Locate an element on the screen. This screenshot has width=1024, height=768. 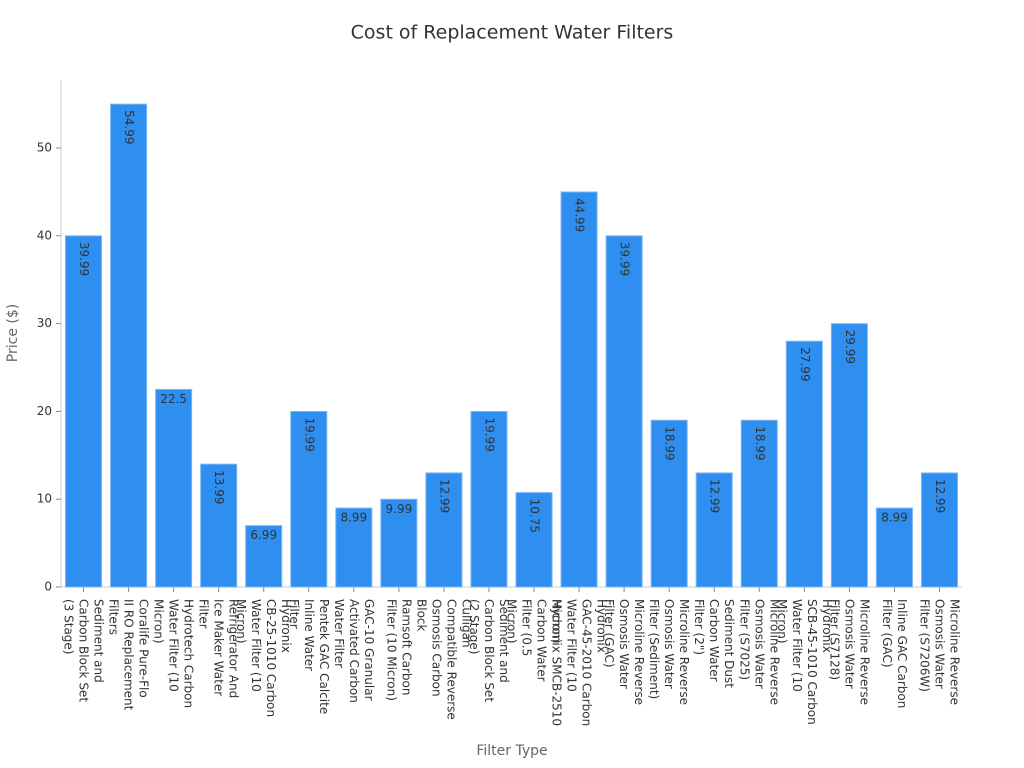
value-label: 44.99 is located at coordinates (580, 215).